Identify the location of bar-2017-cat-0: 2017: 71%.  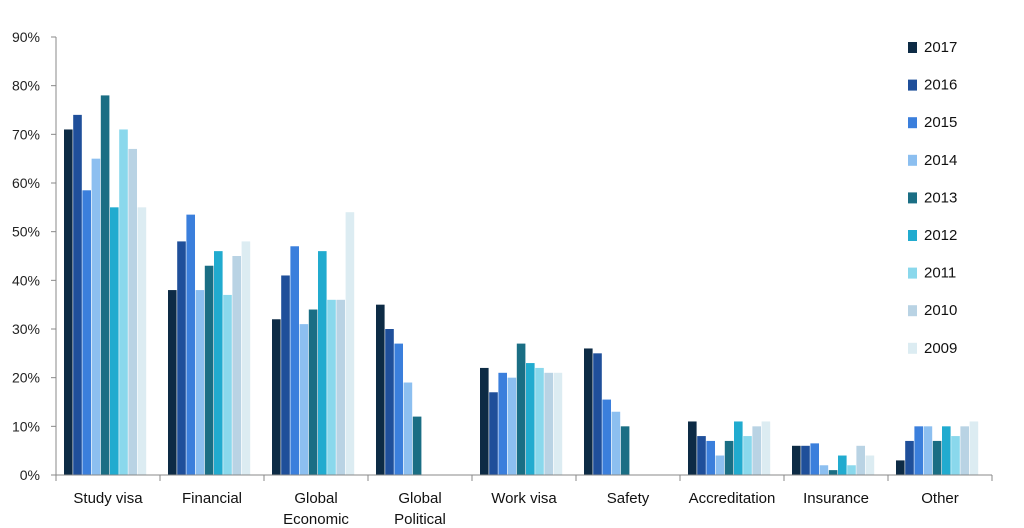
(68, 302).